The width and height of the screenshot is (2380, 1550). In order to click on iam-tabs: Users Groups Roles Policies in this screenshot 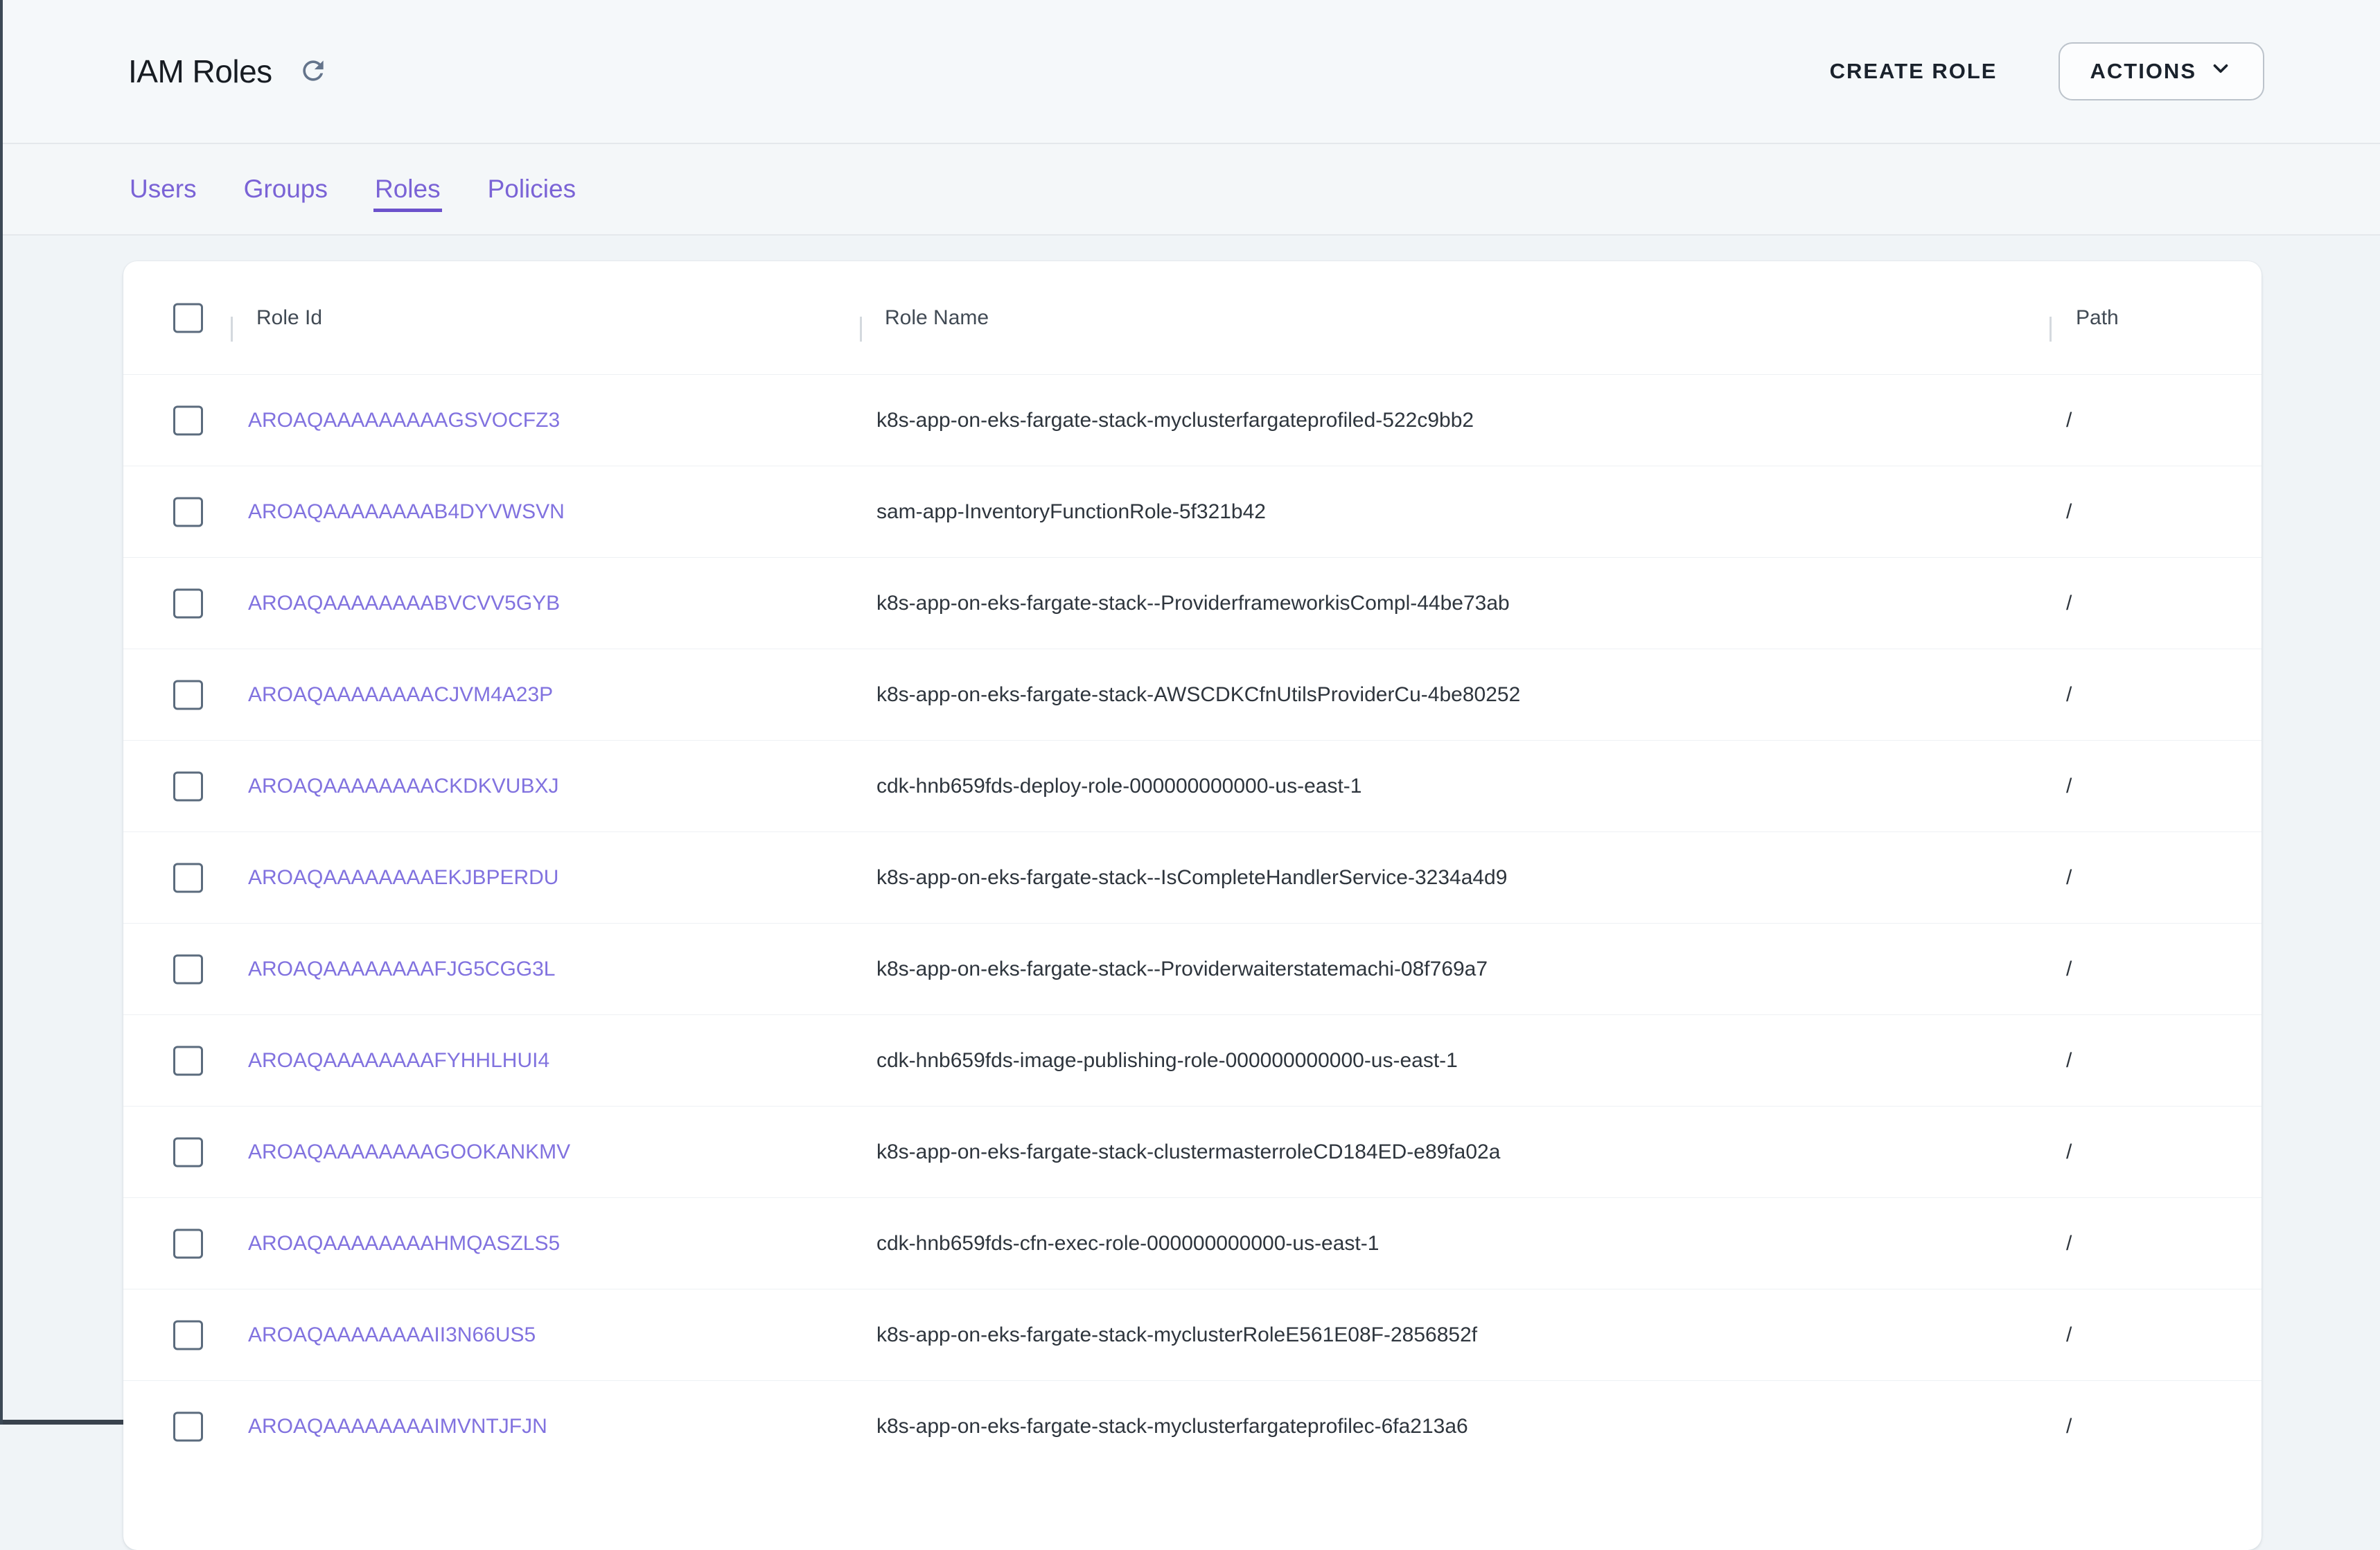, I will do `click(1190, 190)`.